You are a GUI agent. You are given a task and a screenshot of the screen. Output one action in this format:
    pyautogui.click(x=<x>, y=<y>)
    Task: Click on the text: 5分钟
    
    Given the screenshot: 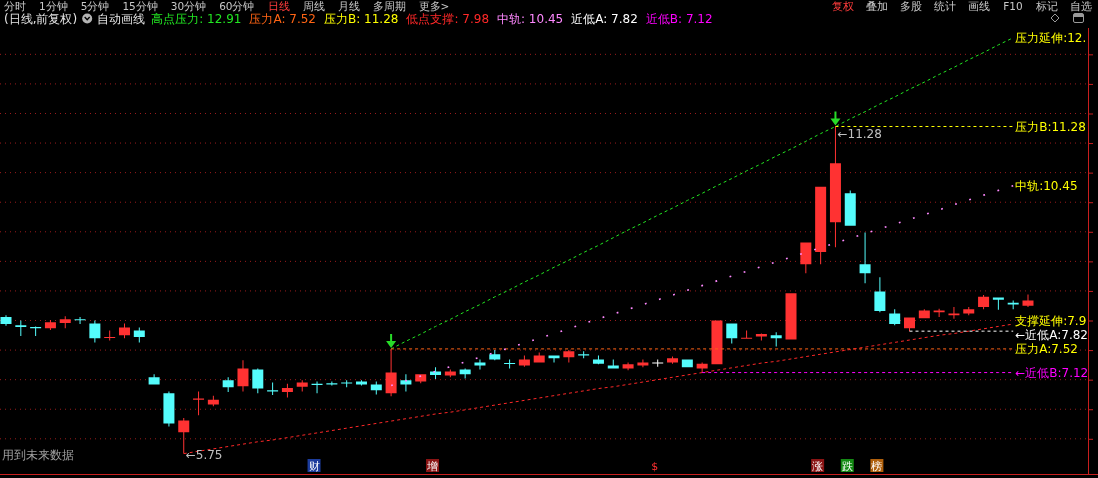 What is the action you would take?
    pyautogui.click(x=95, y=6)
    